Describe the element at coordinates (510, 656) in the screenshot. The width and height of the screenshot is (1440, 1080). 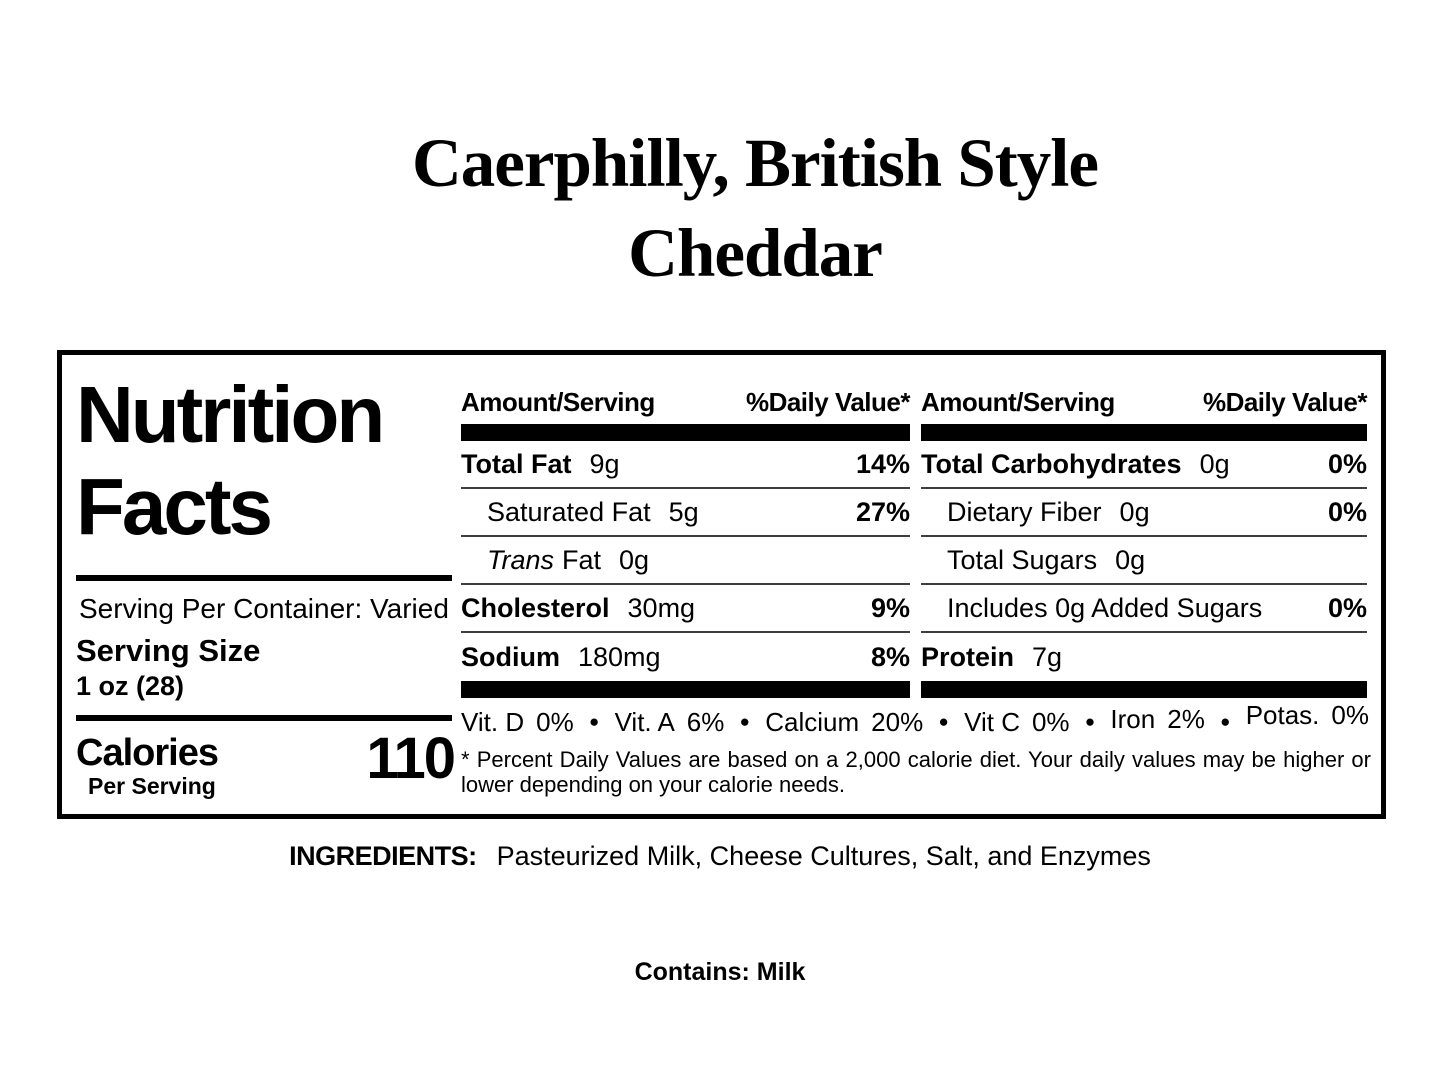
I see `row-label: Sodium` at that location.